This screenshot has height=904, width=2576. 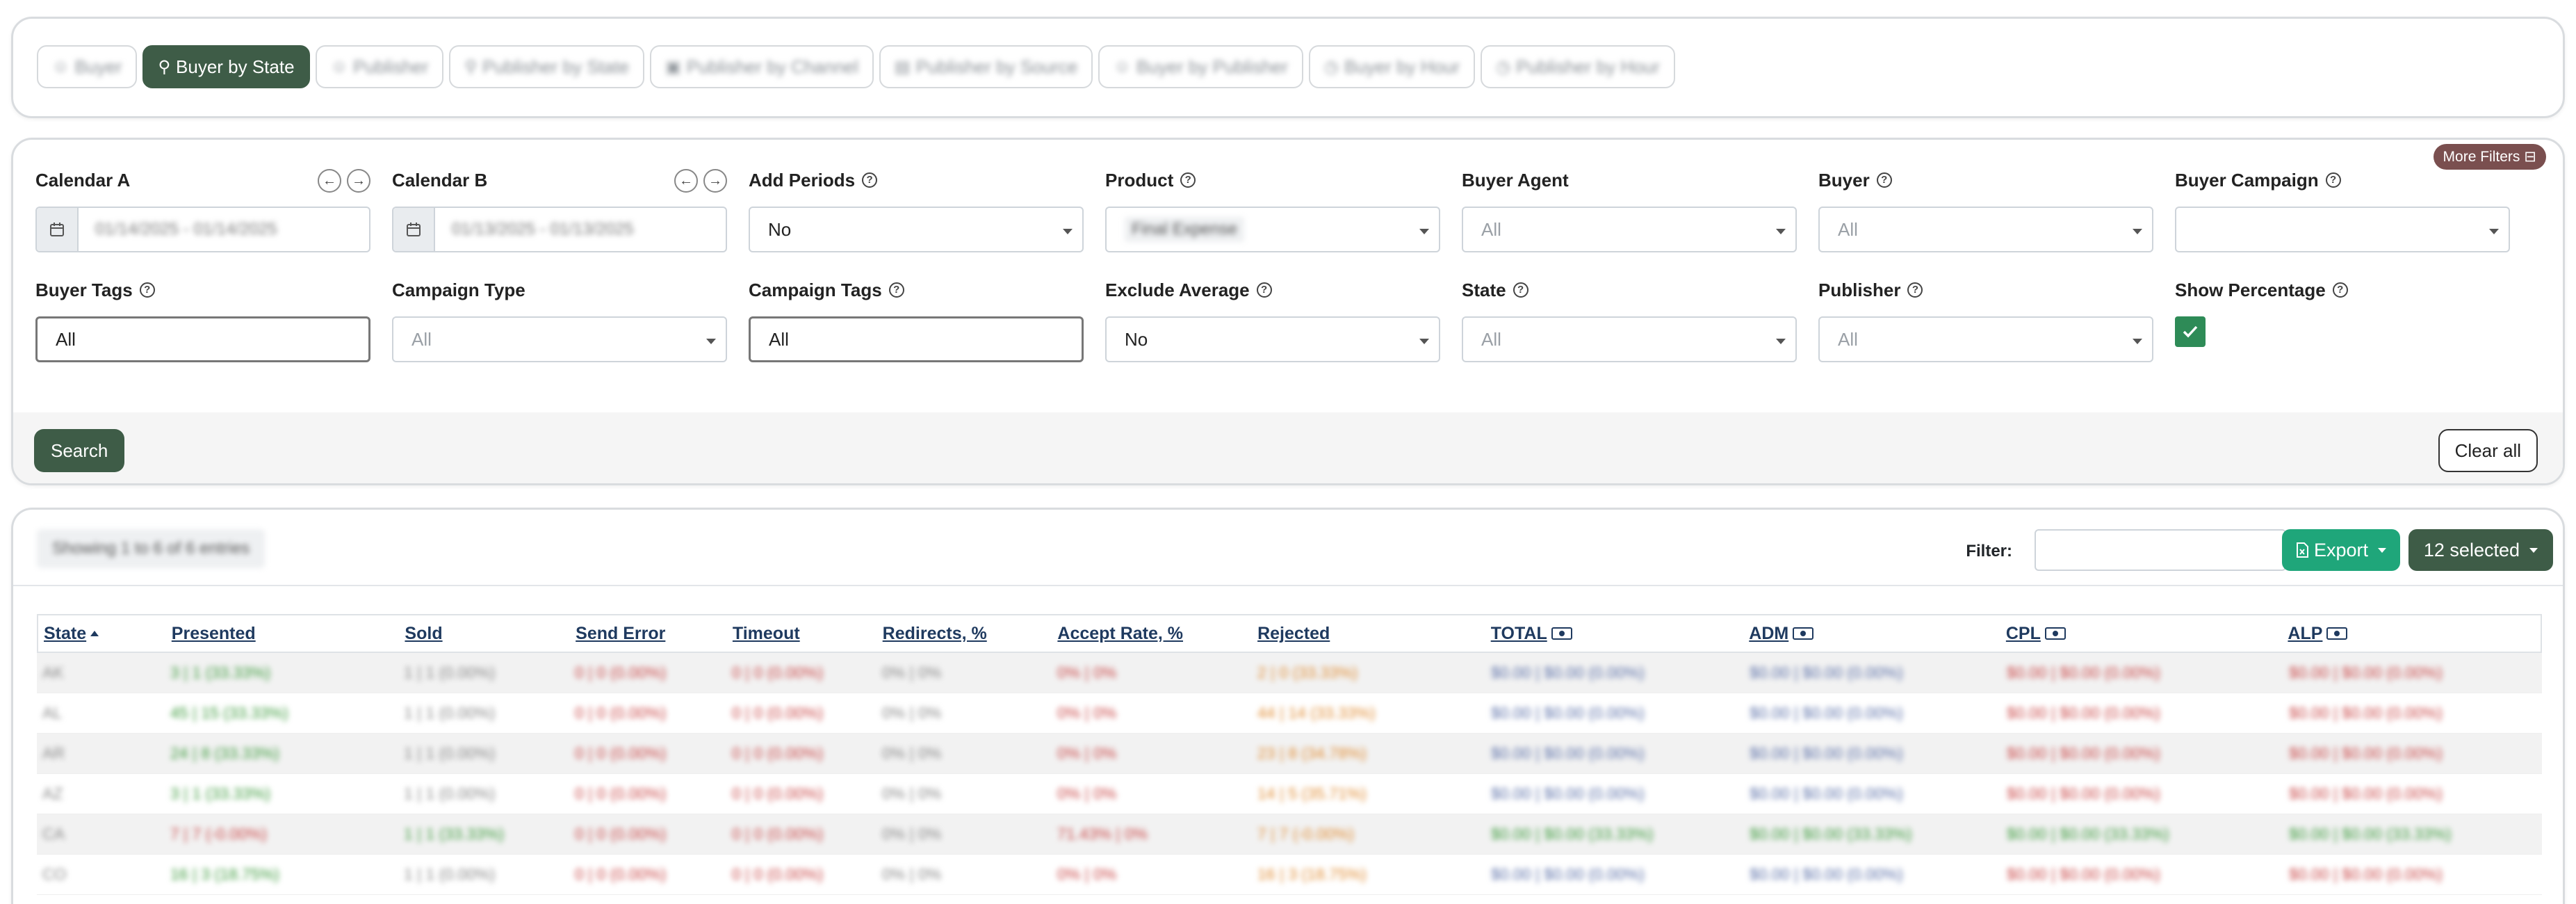 What do you see at coordinates (2488, 450) in the screenshot?
I see `clear-all-button: Clear all` at bounding box center [2488, 450].